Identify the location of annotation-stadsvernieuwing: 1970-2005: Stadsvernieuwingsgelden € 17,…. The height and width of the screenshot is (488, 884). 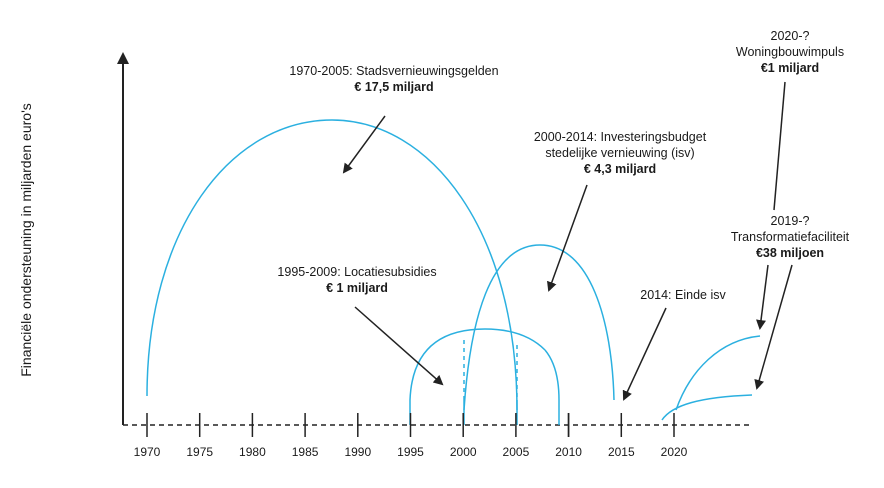
(394, 79).